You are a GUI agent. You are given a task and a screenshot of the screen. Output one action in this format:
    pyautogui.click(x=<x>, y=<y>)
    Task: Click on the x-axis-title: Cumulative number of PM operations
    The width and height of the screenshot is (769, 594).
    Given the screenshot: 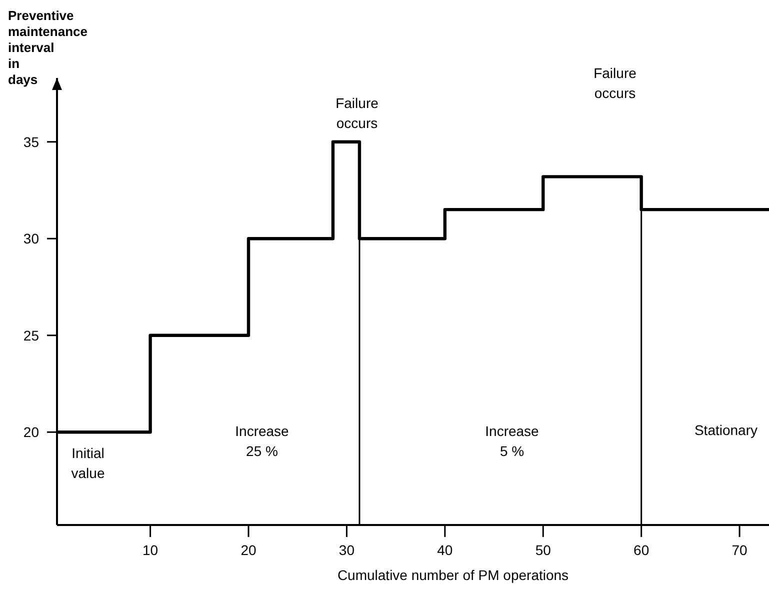 What is the action you would take?
    pyautogui.click(x=453, y=575)
    